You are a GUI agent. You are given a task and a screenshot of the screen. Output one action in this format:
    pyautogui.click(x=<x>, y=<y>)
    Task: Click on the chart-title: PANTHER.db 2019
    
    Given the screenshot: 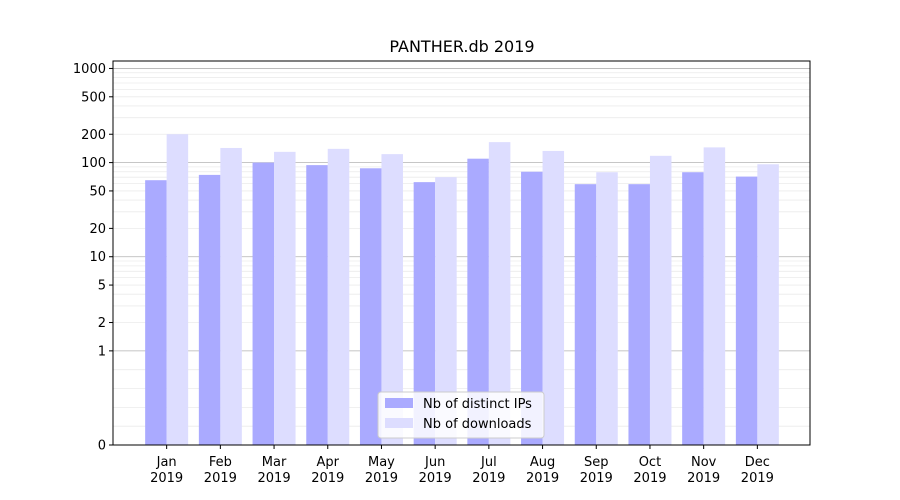 What is the action you would take?
    pyautogui.click(x=461, y=46)
    